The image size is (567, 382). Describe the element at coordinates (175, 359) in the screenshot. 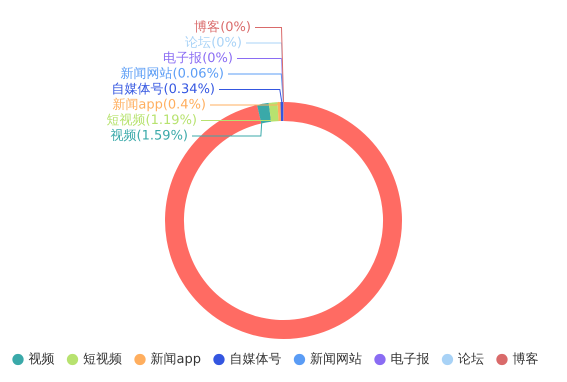

I see `legend-label: 新闻app` at that location.